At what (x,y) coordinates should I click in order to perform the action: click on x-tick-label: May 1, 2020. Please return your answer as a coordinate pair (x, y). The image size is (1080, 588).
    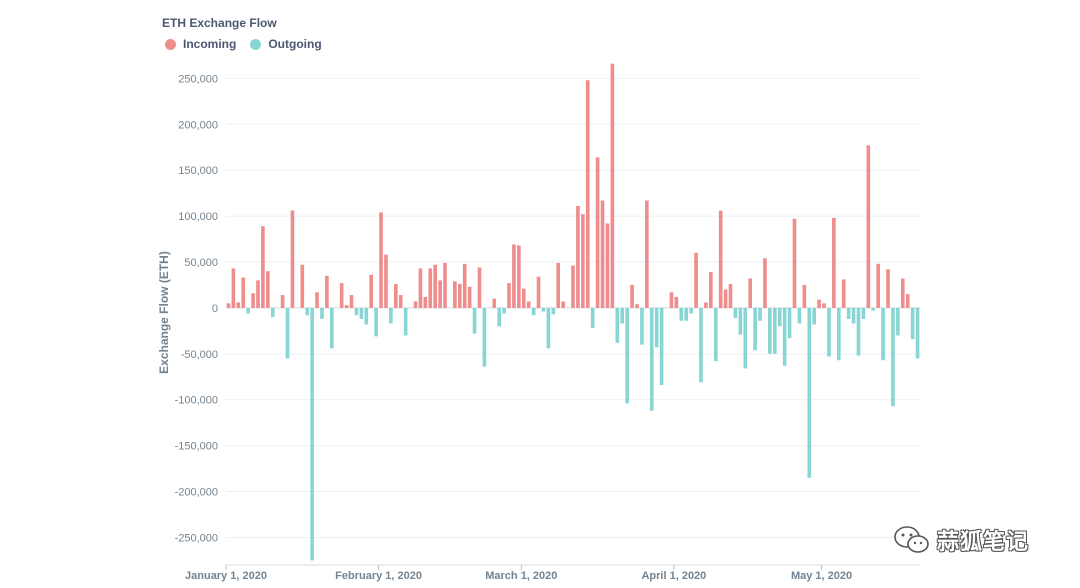
    Looking at the image, I should click on (821, 576).